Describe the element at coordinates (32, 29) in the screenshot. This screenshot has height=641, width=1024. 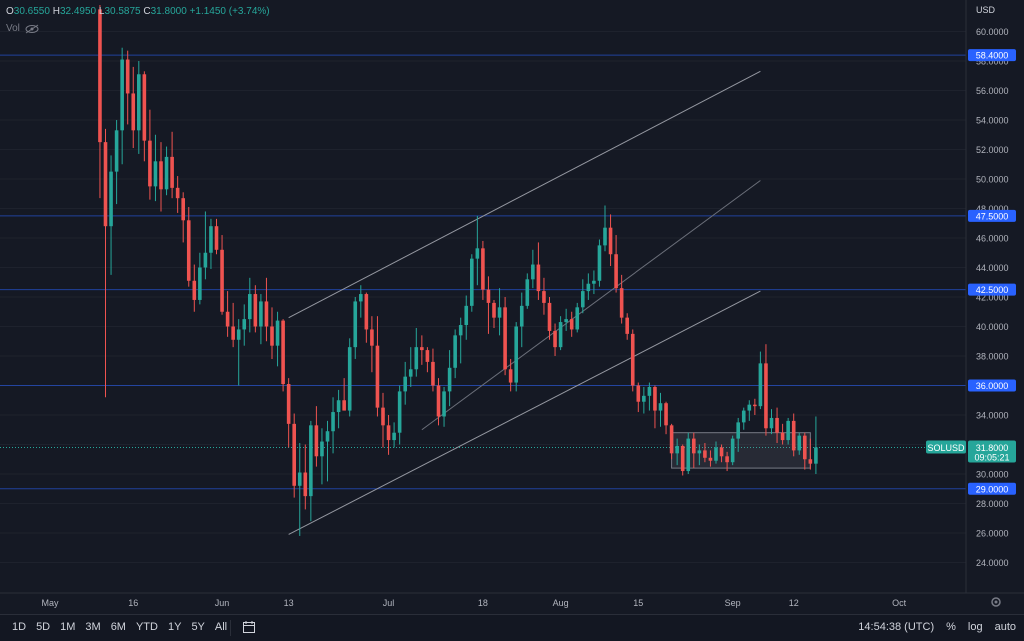
I see `hidden-eye-icon` at that location.